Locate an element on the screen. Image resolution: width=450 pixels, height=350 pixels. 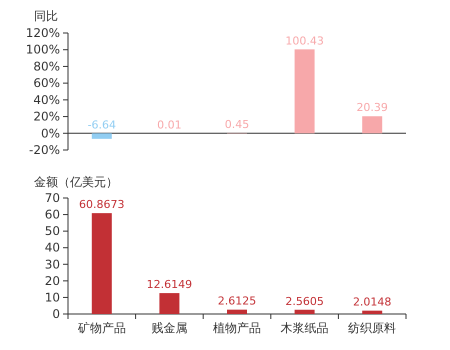
y-tick-label: 60 is located at coordinates (52, 215).